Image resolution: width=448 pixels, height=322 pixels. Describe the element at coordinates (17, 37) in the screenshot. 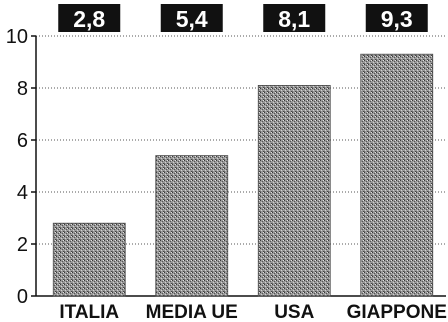

I see `y-tick-label: 10` at that location.